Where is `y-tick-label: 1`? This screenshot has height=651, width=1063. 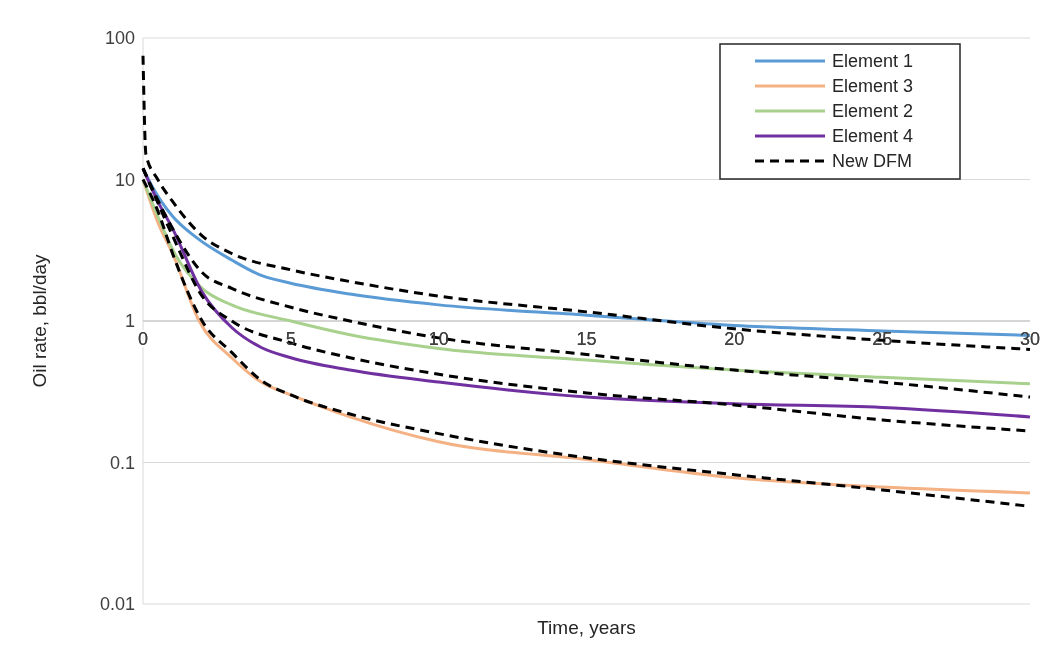 y-tick-label: 1 is located at coordinates (129, 321).